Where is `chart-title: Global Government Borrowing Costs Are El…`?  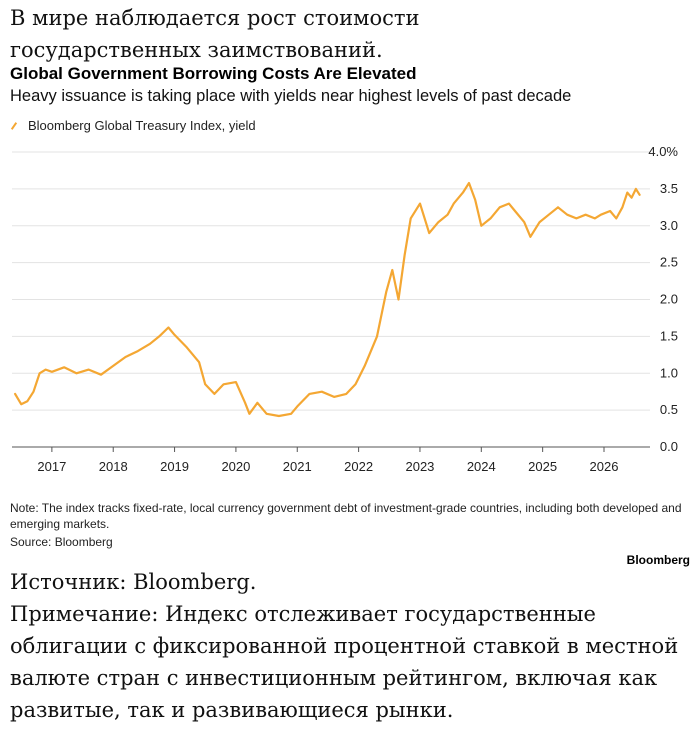
chart-title: Global Government Borrowing Costs Are El… is located at coordinates (213, 73).